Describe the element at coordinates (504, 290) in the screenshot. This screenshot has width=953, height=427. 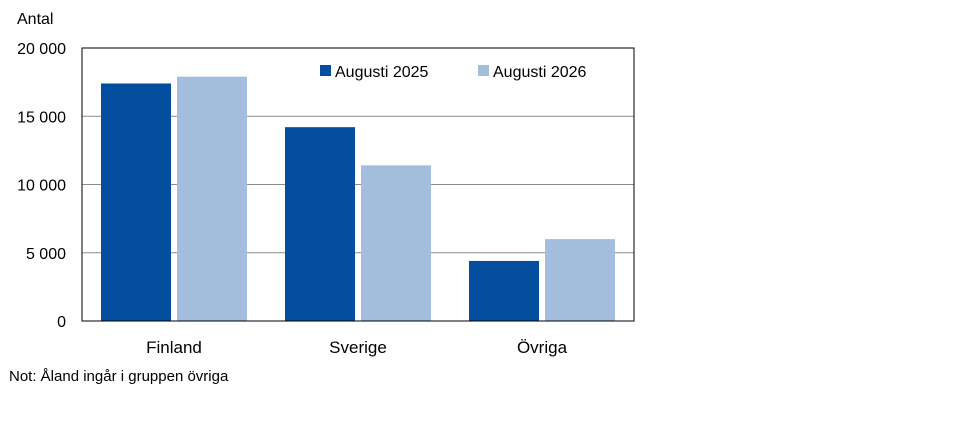
I see `bar-ovriga-augusti-2025` at that location.